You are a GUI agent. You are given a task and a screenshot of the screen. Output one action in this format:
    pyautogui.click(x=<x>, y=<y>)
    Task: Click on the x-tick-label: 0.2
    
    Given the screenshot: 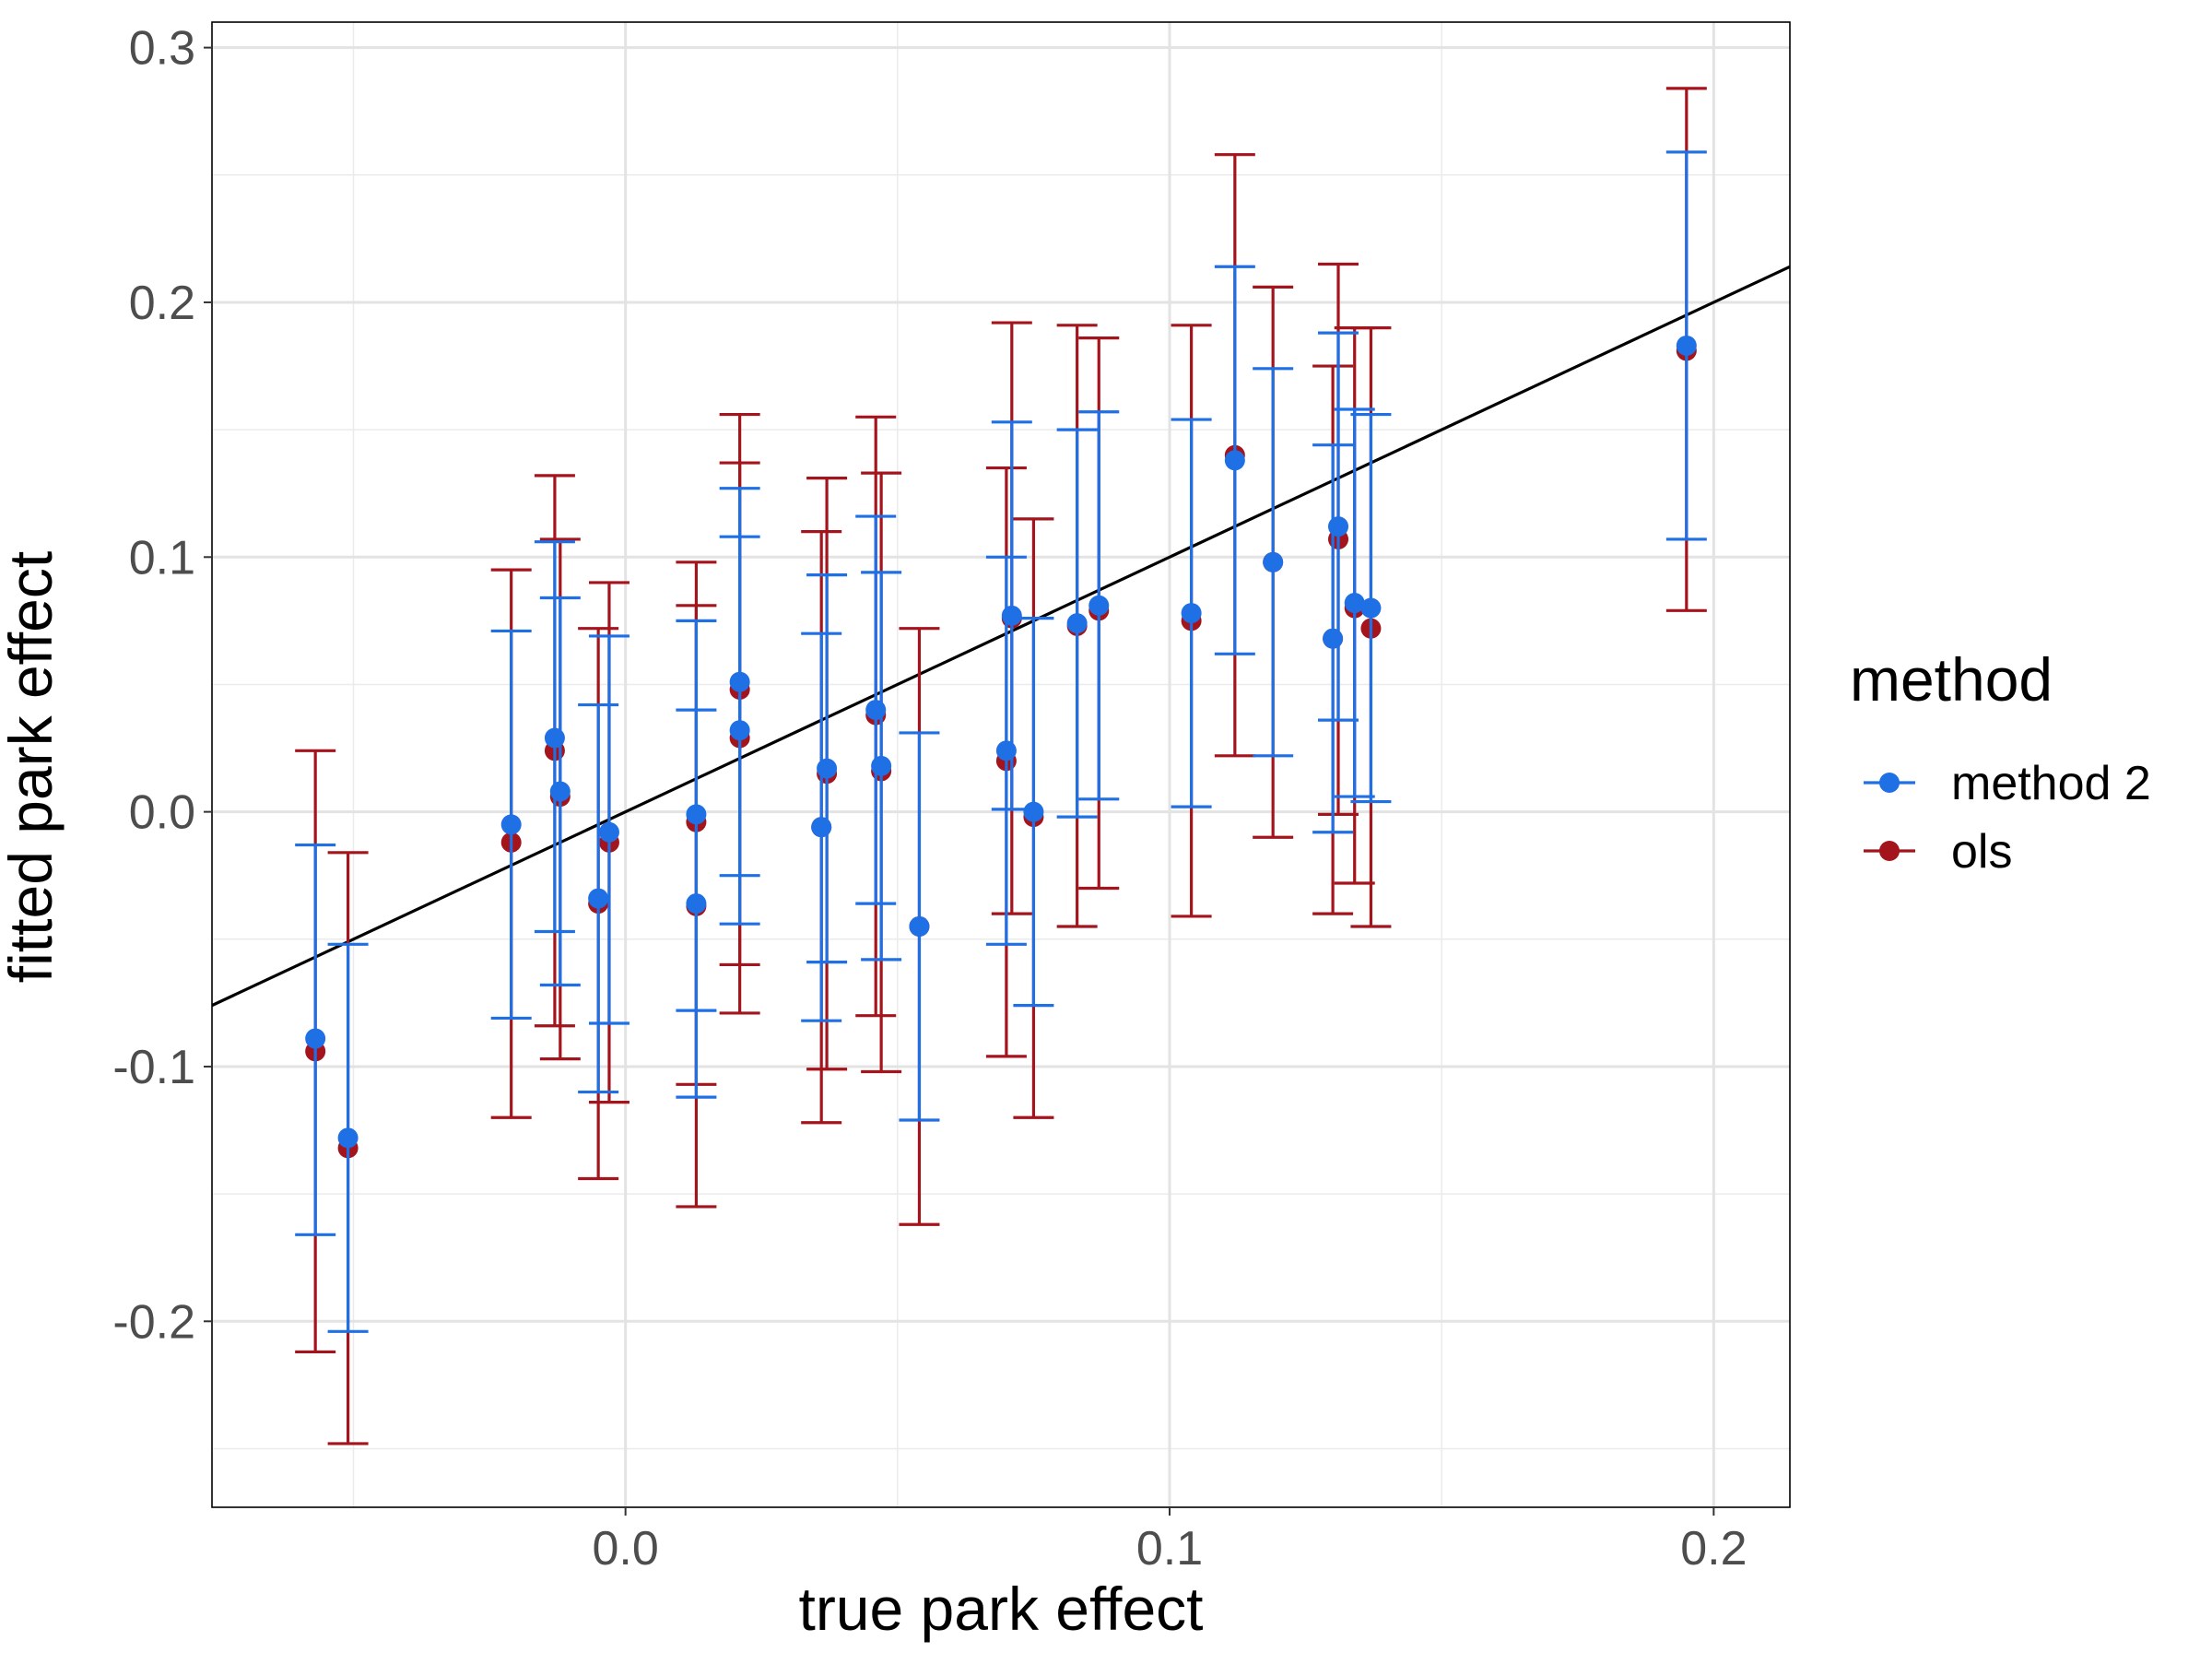 What is the action you would take?
    pyautogui.click(x=1713, y=1548)
    